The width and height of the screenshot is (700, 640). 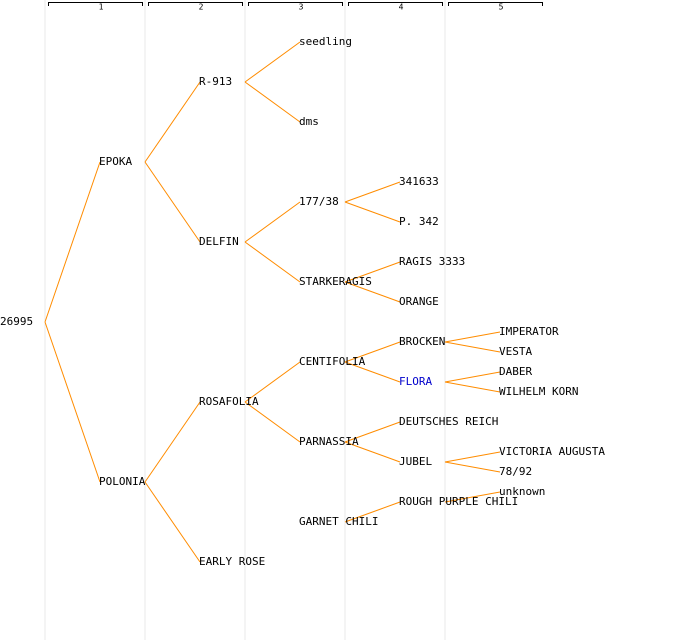 I want to click on node-label: DEUTSCHES REICH, so click(x=448, y=421).